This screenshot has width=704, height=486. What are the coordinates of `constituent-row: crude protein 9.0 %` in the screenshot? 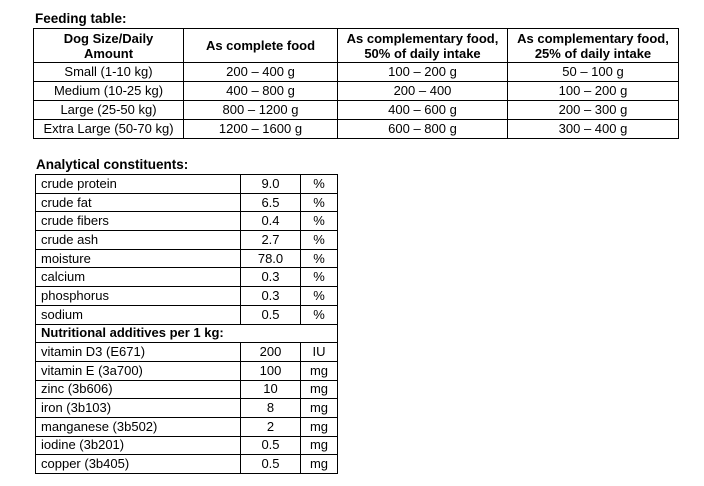 It's located at (186, 184).